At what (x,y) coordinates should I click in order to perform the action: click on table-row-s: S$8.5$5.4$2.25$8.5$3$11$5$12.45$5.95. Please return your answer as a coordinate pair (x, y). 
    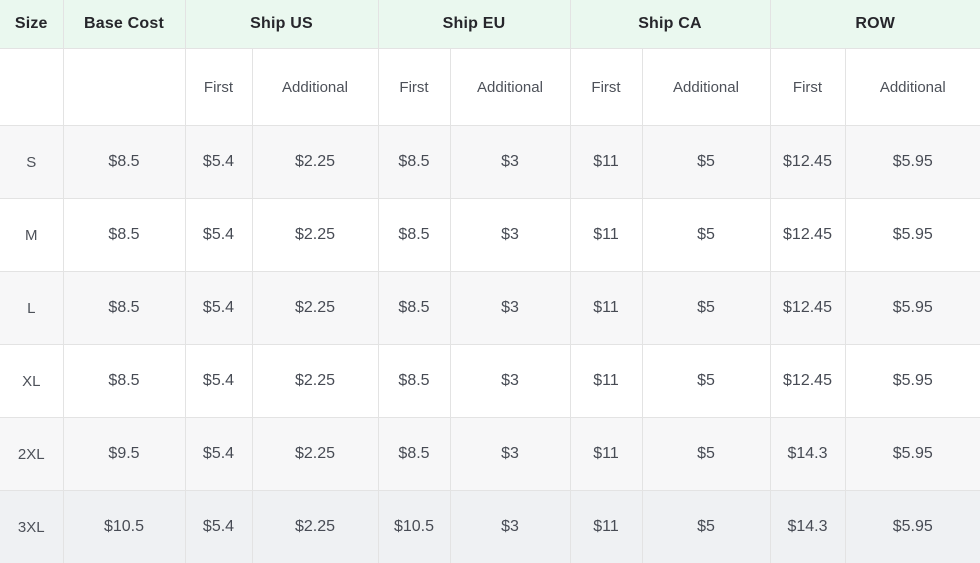
    Looking at the image, I should click on (490, 162).